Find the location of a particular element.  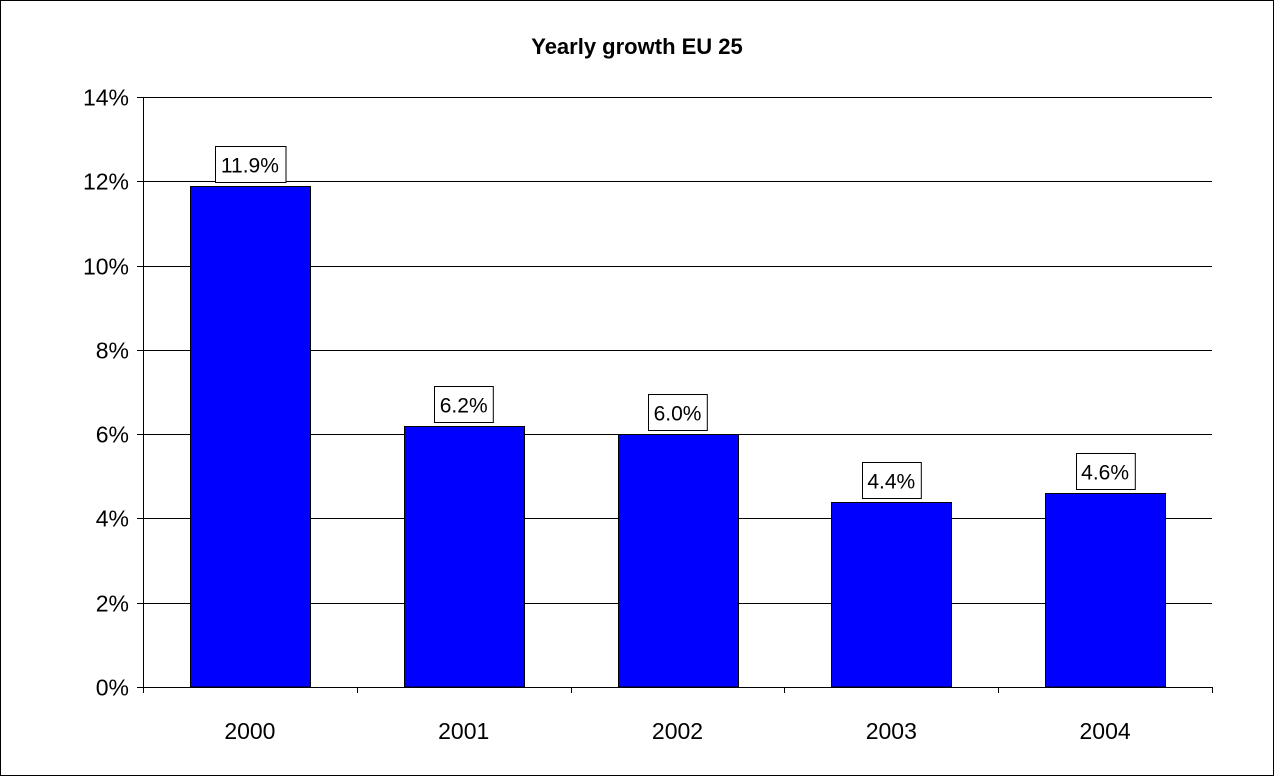

data-label-2004: 4.6% is located at coordinates (1105, 473).